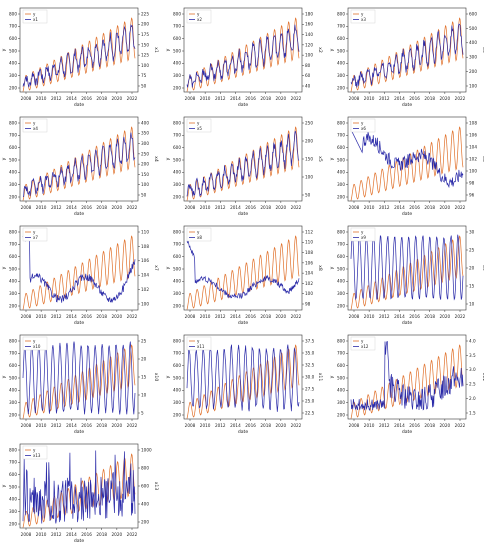 The width and height of the screenshot is (484, 550). What do you see at coordinates (482, 159) in the screenshot?
I see `y2-axis-label: x6` at bounding box center [482, 159].